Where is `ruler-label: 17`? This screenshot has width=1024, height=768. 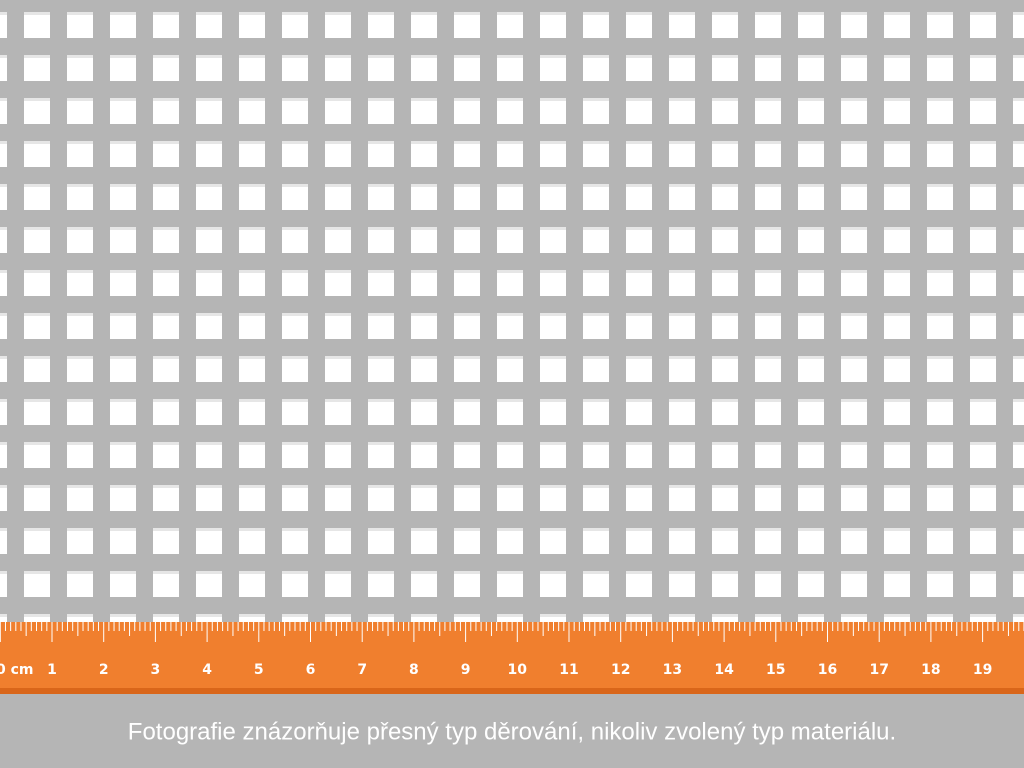 ruler-label: 17 is located at coordinates (878, 670).